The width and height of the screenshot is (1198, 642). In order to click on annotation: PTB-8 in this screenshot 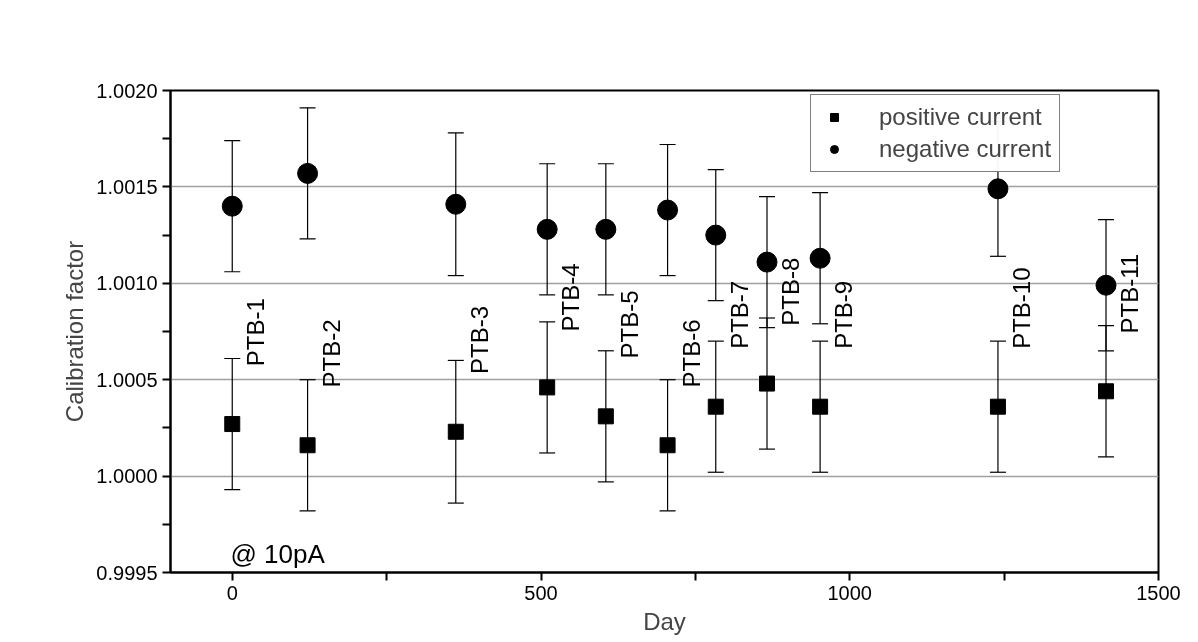, I will do `click(791, 291)`.